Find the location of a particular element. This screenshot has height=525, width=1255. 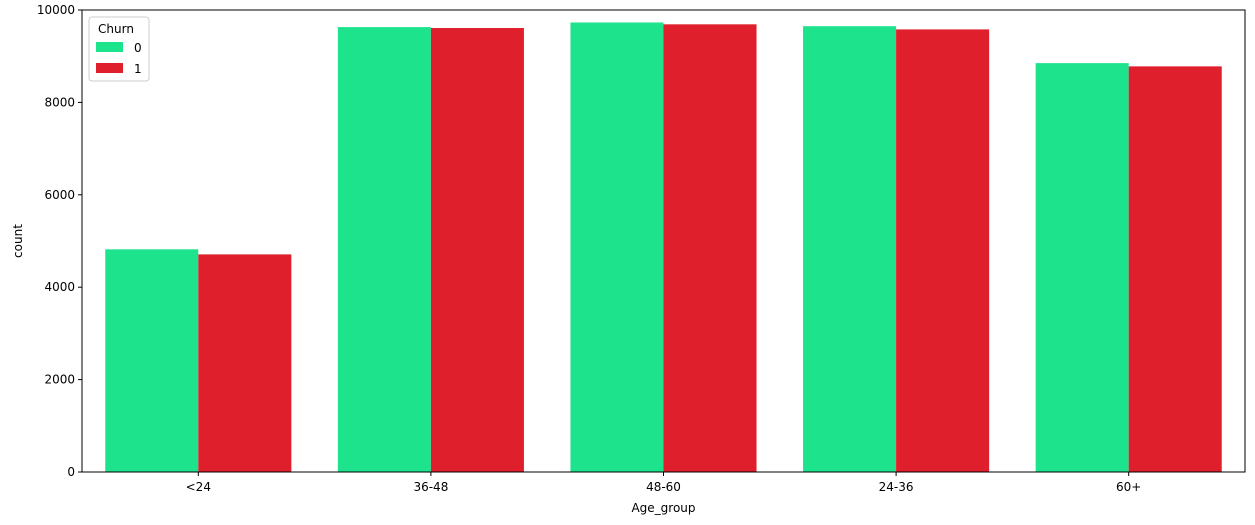

legend-title: Churn is located at coordinates (116, 29).